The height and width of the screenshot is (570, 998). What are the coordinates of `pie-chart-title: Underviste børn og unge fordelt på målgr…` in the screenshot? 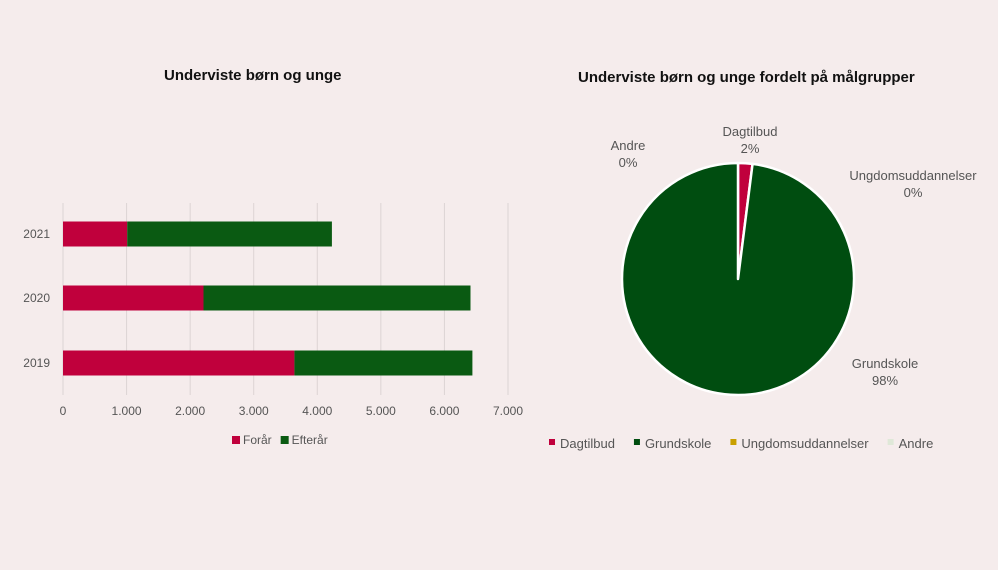 It's located at (746, 77).